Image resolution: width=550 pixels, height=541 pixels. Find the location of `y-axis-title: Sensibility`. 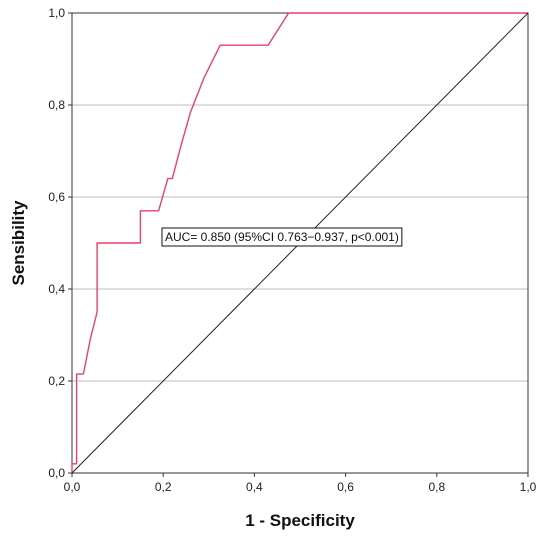

y-axis-title: Sensibility is located at coordinates (18, 243).